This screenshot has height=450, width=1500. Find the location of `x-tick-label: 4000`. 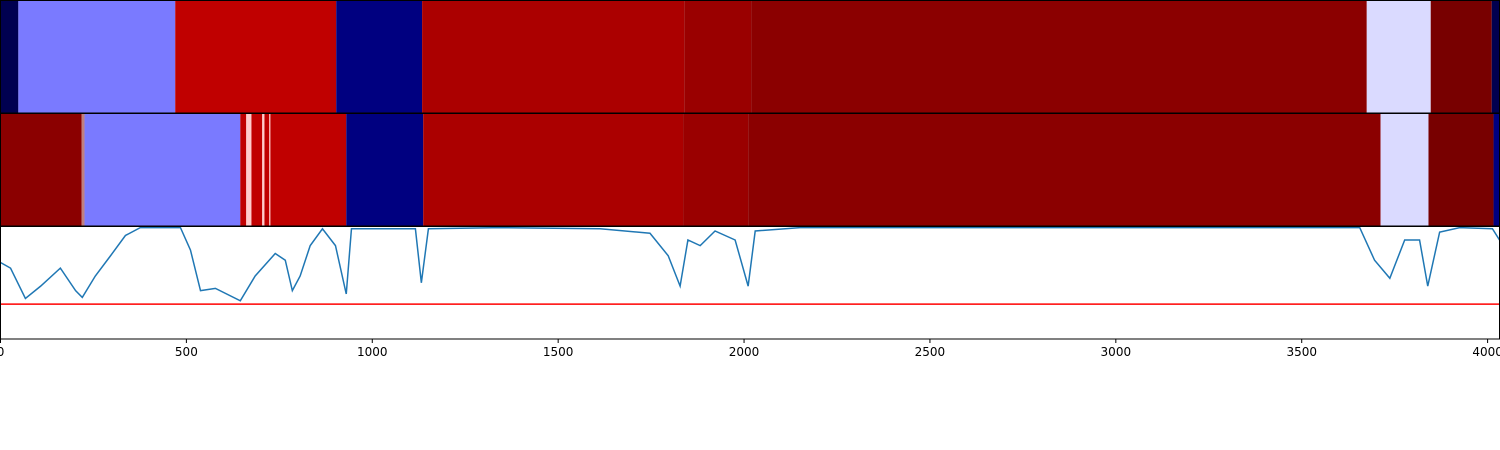

x-tick-label: 4000 is located at coordinates (1486, 352).